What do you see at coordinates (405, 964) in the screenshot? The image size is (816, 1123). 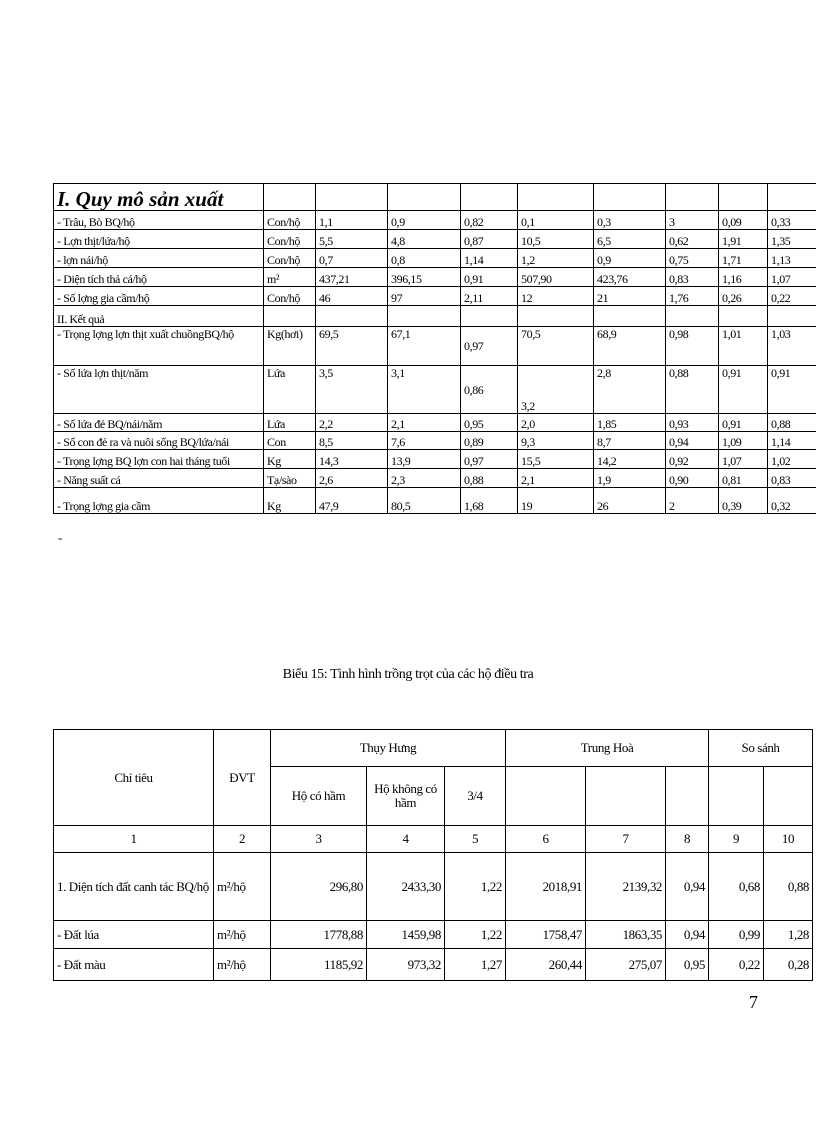 I see `table-cell: 973,32` at bounding box center [405, 964].